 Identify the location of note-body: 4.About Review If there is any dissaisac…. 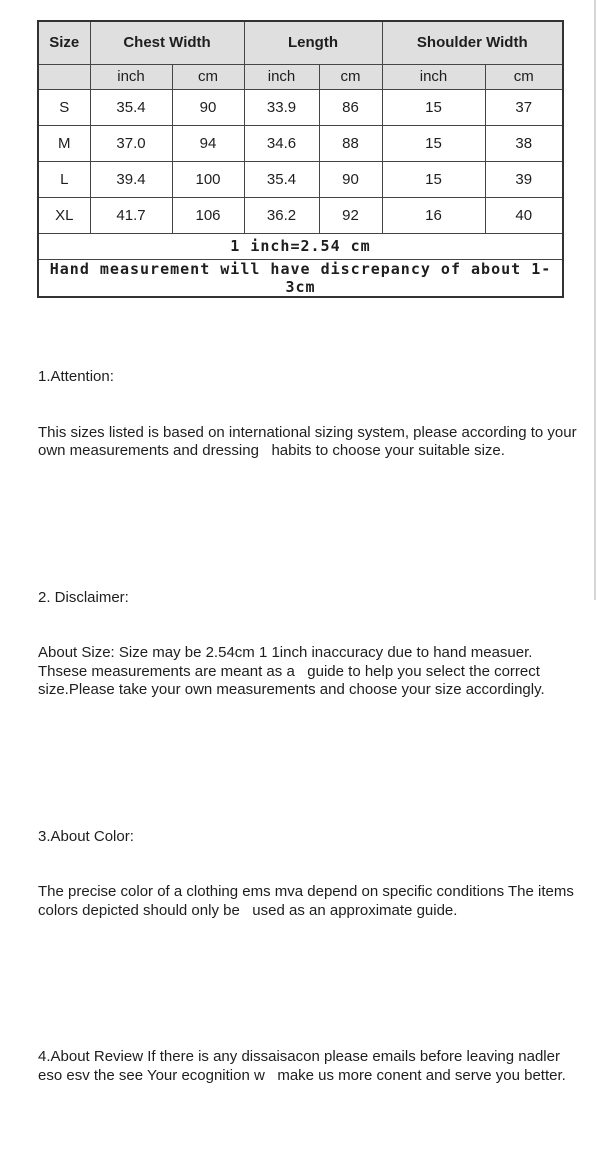
(302, 1066).